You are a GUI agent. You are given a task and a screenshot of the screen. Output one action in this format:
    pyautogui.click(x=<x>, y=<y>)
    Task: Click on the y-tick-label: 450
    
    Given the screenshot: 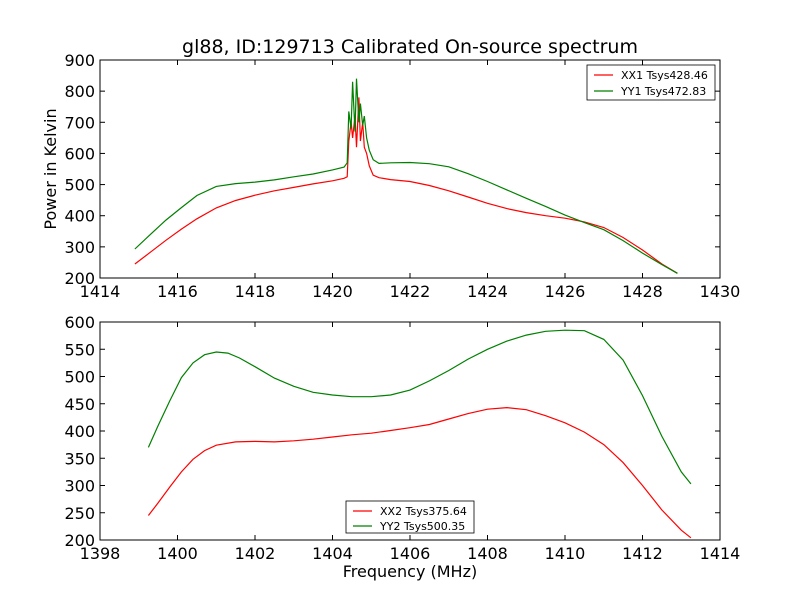 What is the action you would take?
    pyautogui.click(x=79, y=404)
    